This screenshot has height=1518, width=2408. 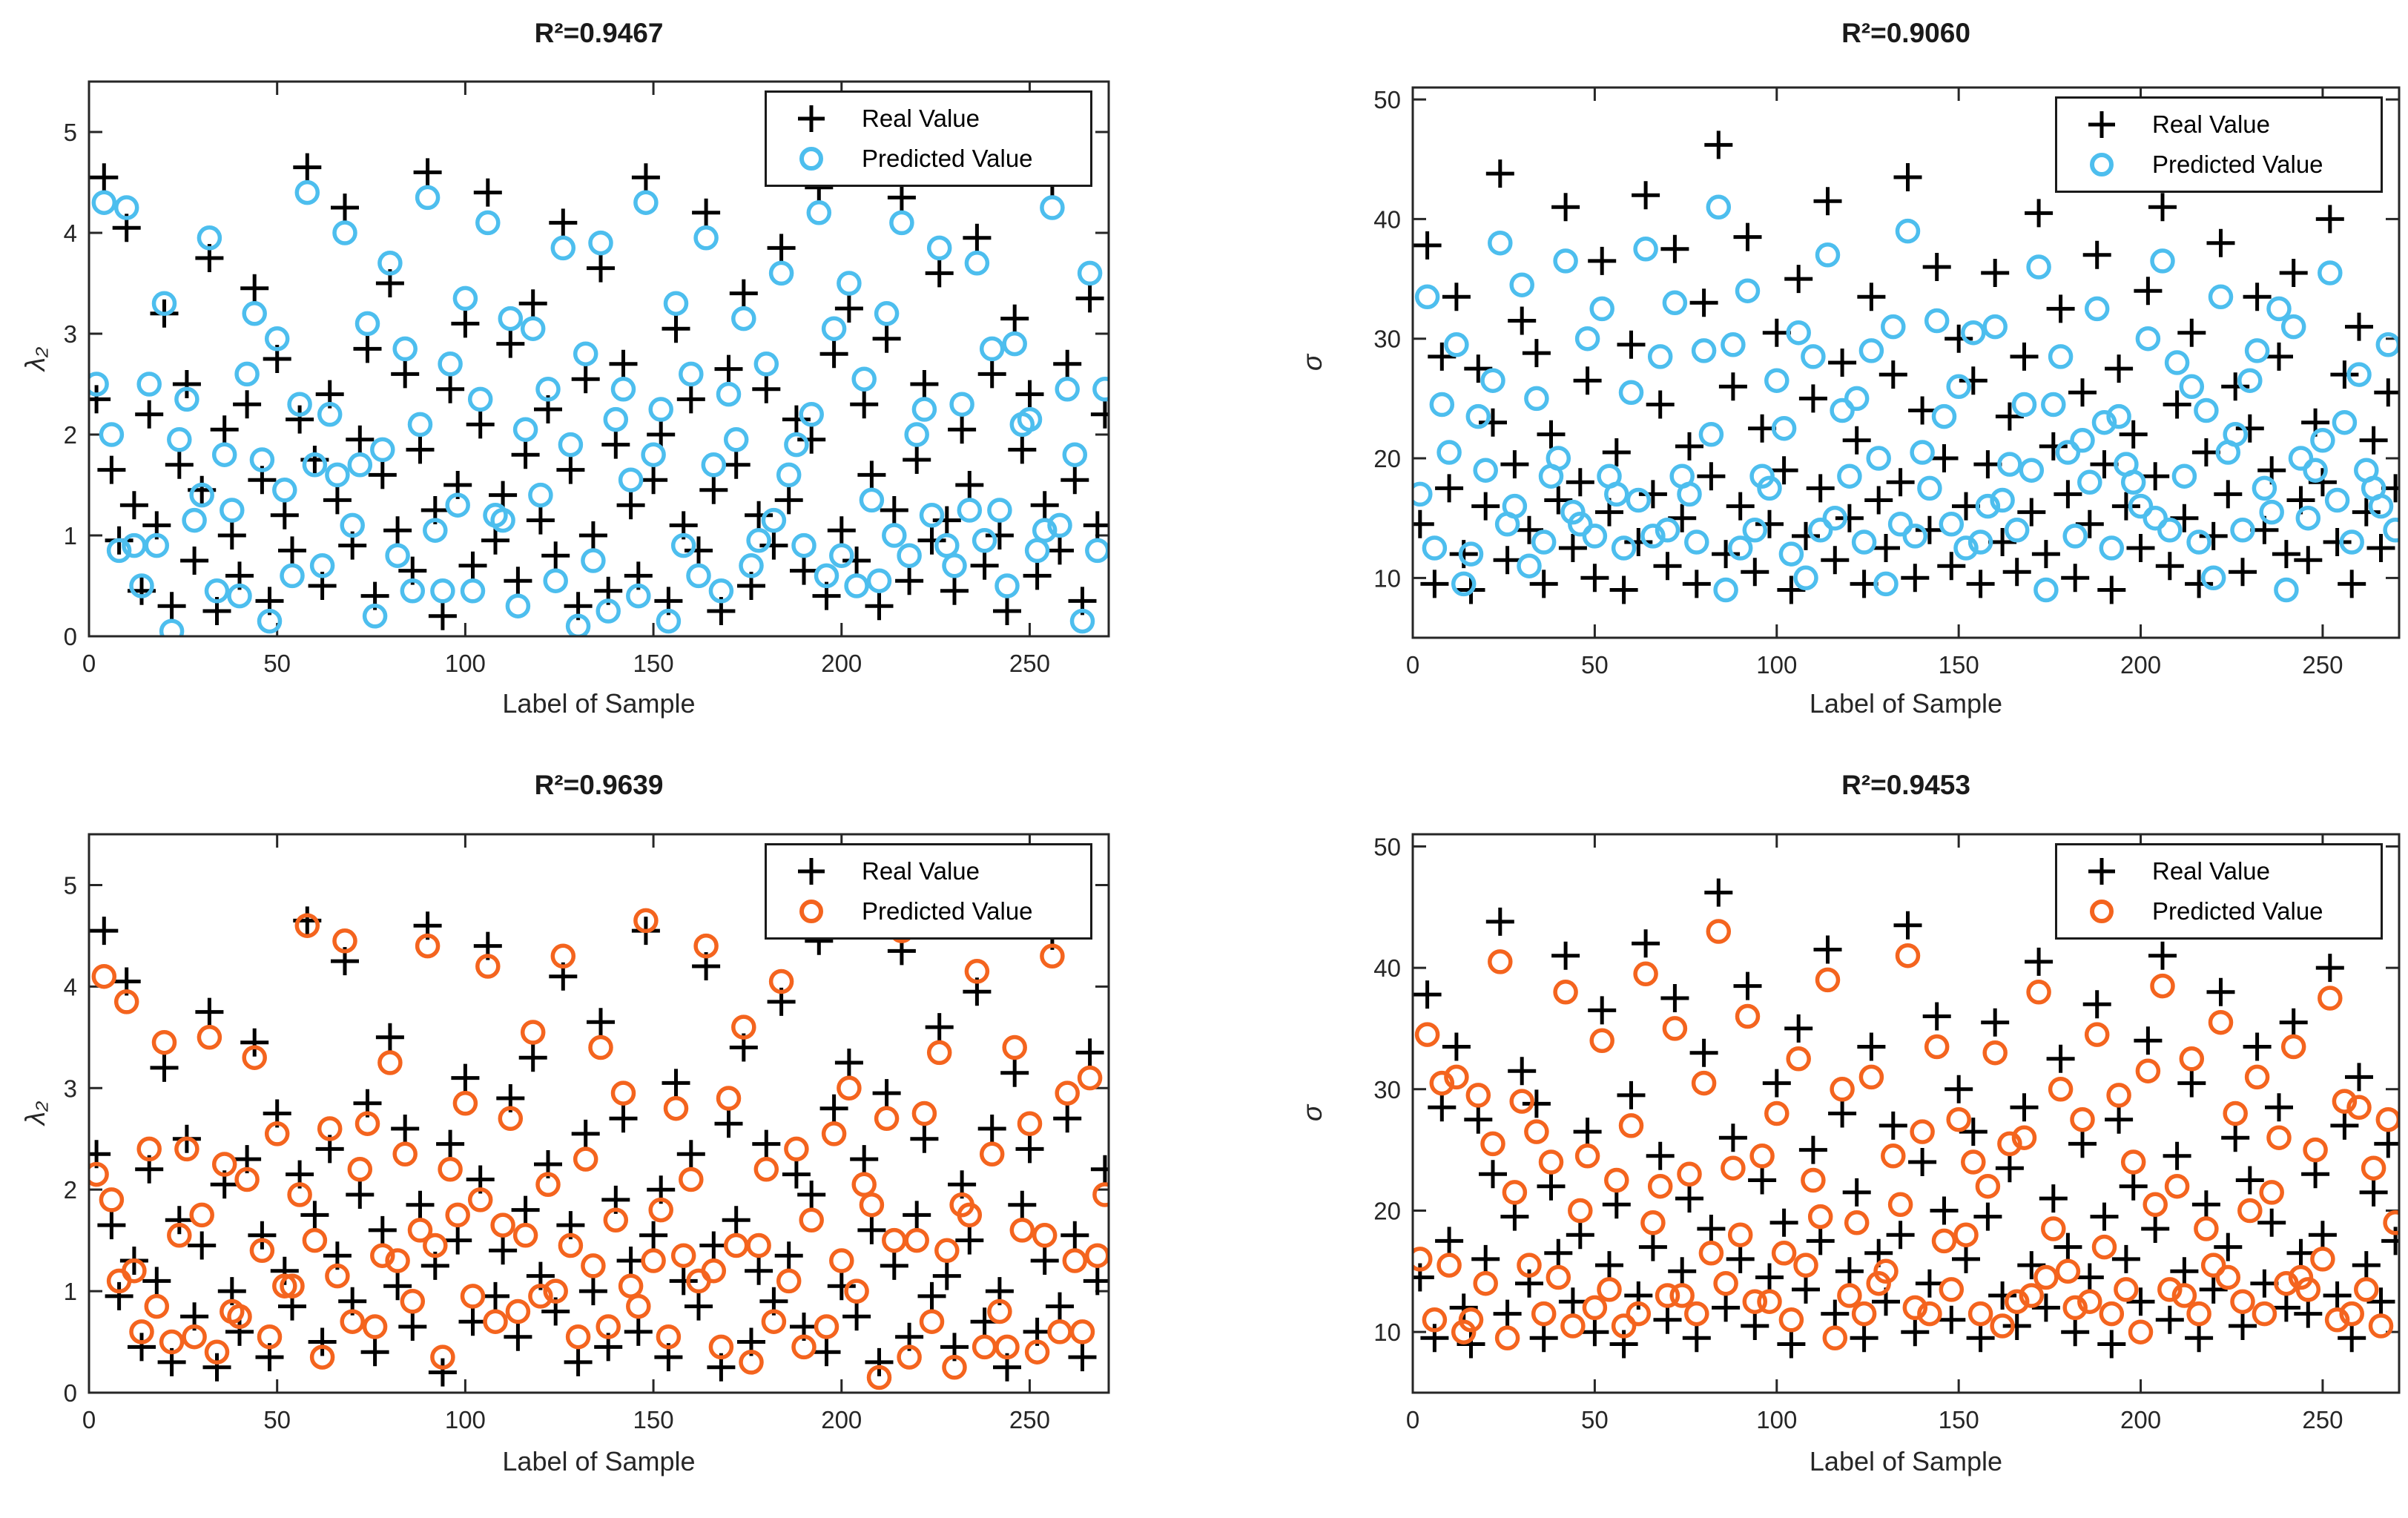 I want to click on plot-title: R²=0.9467, so click(x=599, y=33).